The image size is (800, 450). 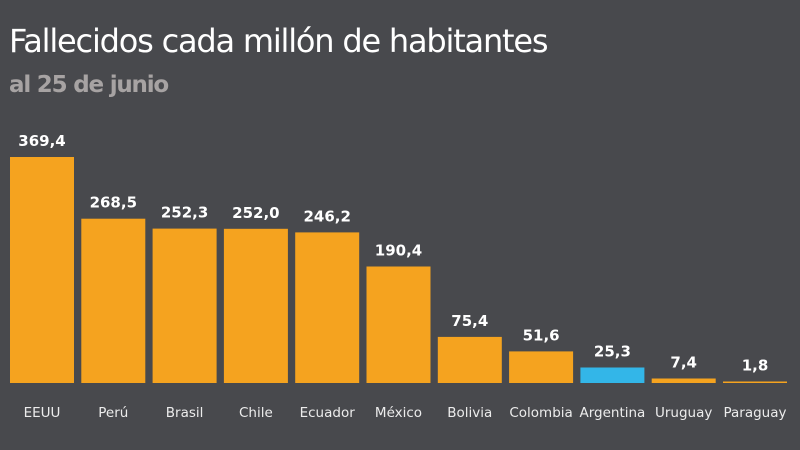 I want to click on bar-eeuu, so click(x=42, y=270).